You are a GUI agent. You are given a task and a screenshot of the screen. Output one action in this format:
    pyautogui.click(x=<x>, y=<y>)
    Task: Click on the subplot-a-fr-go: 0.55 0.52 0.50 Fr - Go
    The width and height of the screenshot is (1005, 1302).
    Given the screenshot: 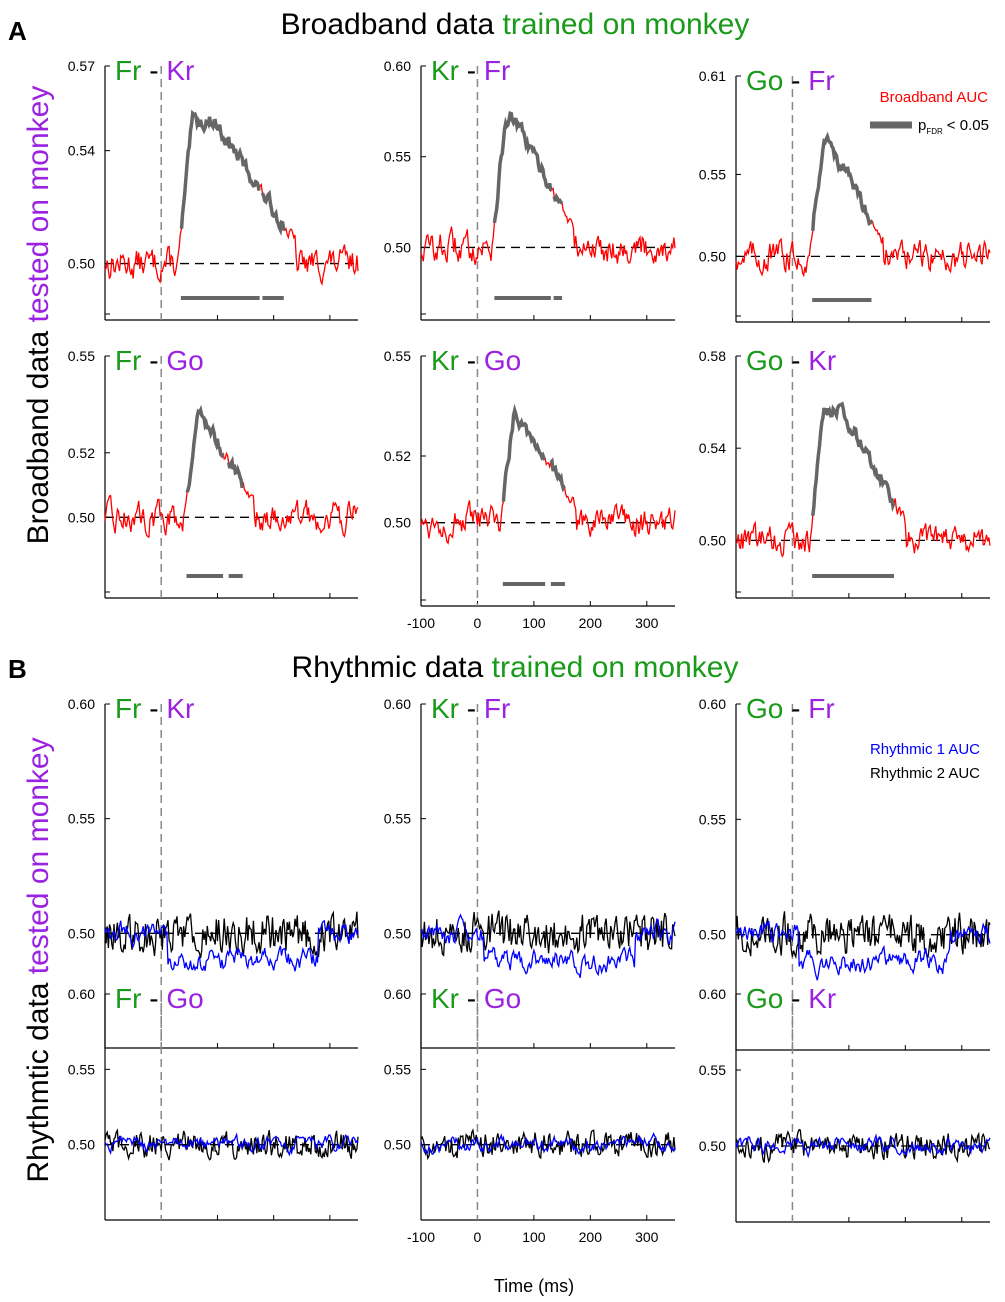 What is the action you would take?
    pyautogui.click(x=213, y=472)
    